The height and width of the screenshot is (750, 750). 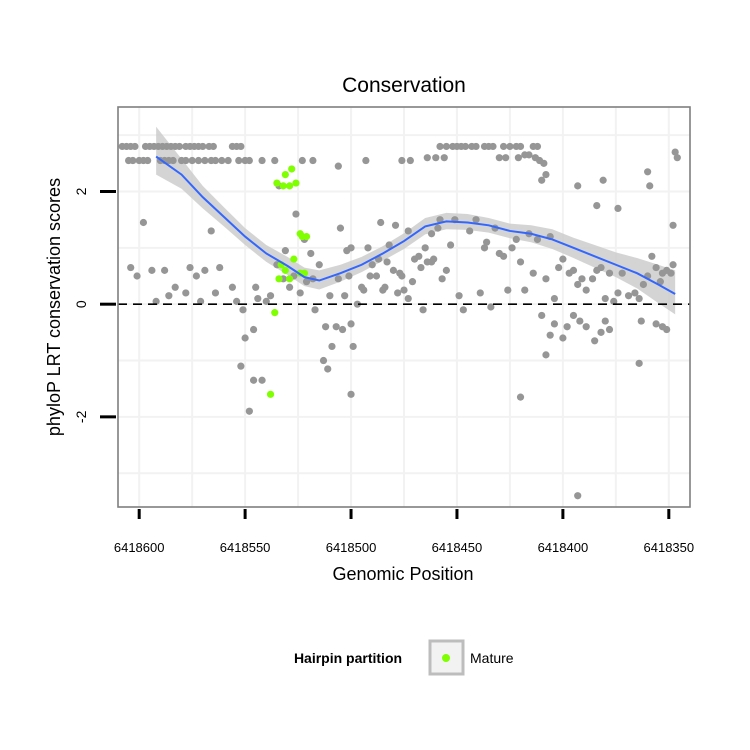 What do you see at coordinates (415, 225) in the screenshot?
I see `smooth-line-layer` at bounding box center [415, 225].